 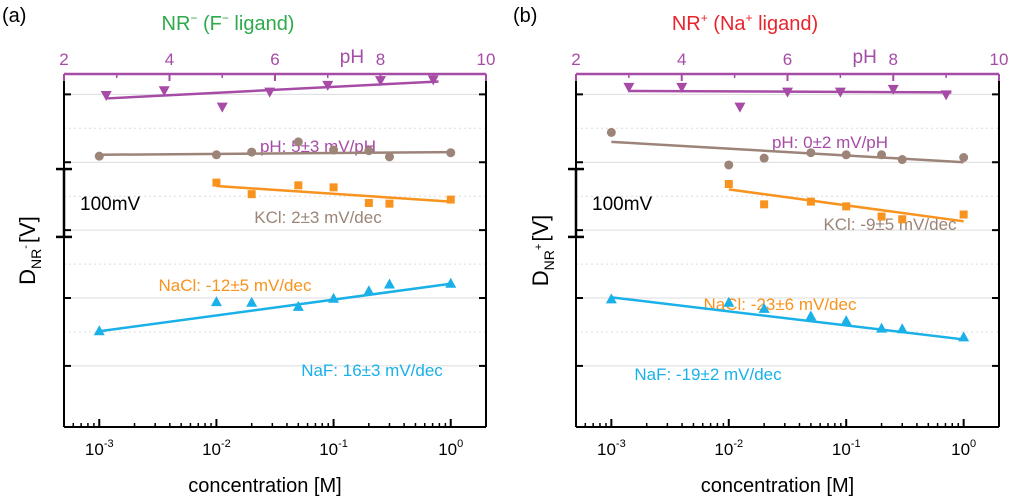 I want to click on x-tick-label: 10⁻³, so click(x=99, y=448).